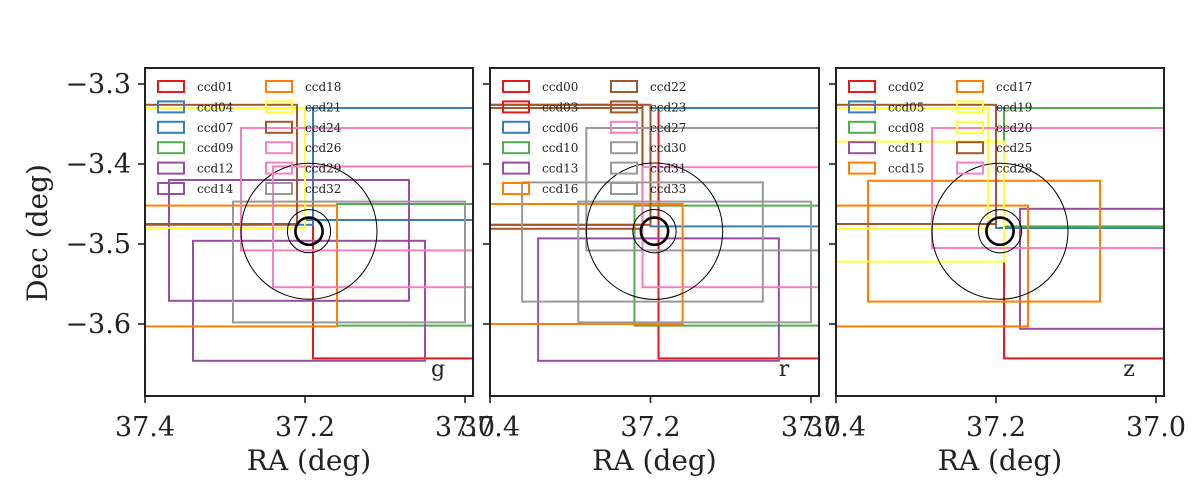 This screenshot has height=500, width=1200. I want to click on legend-label-ccd19: ccd19, so click(1014, 107).